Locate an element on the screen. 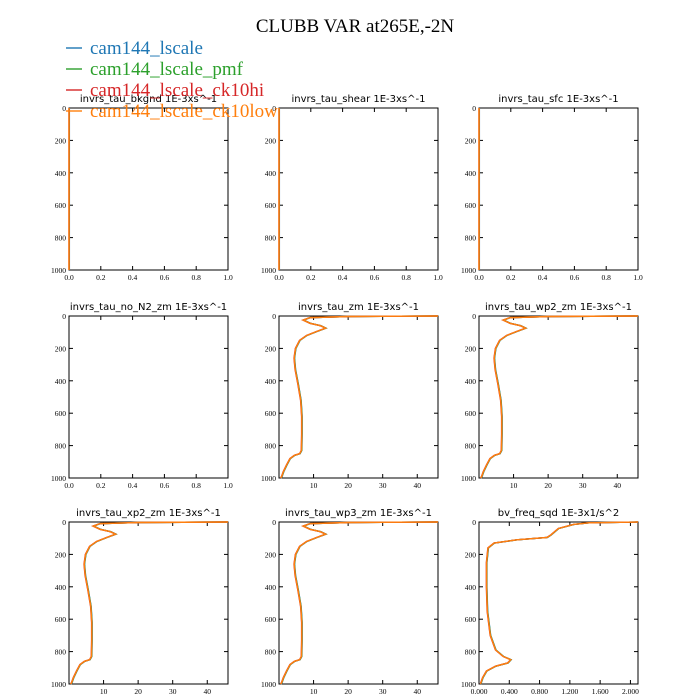  x-tick-label: 1.200 is located at coordinates (569, 691).